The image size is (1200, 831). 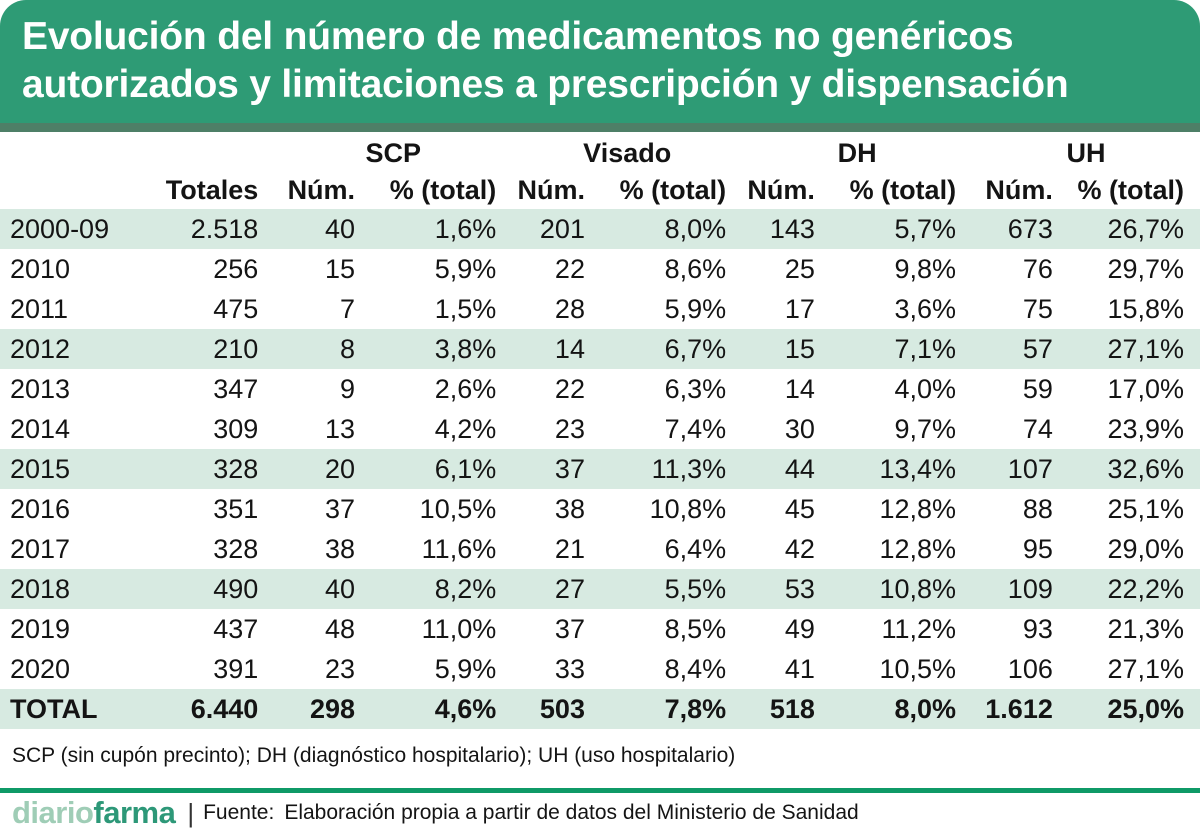 I want to click on value-cell: 93, so click(x=1037, y=628).